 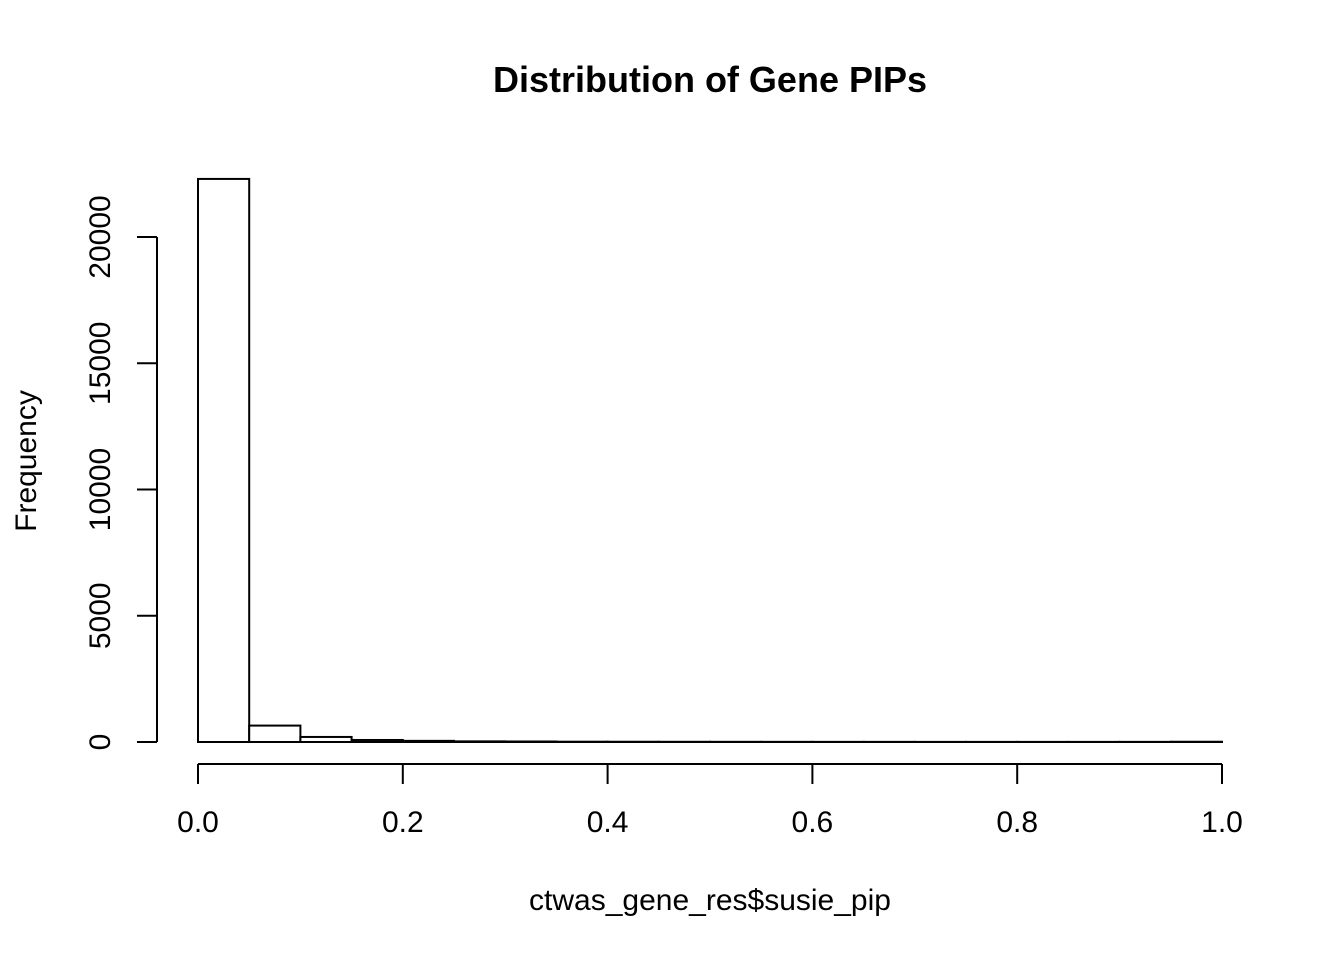 What do you see at coordinates (710, 79) in the screenshot?
I see `chart-title: Distribution of Gene PIPs` at bounding box center [710, 79].